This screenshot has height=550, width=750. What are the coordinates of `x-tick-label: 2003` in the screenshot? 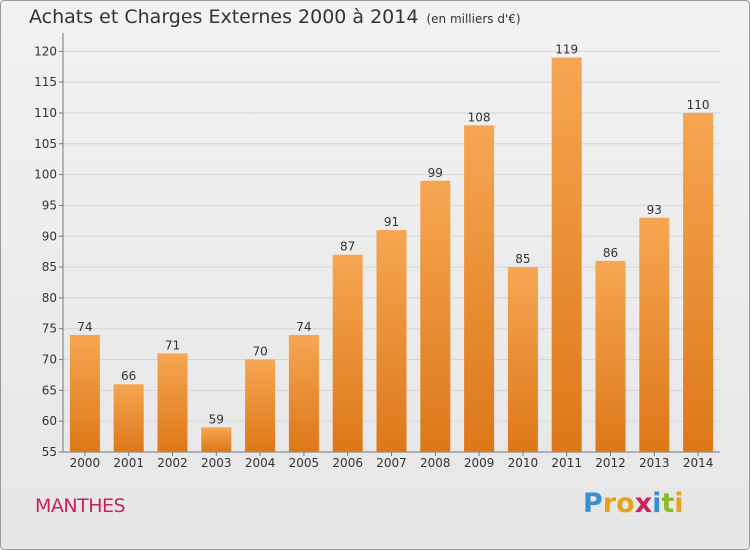 It's located at (216, 463).